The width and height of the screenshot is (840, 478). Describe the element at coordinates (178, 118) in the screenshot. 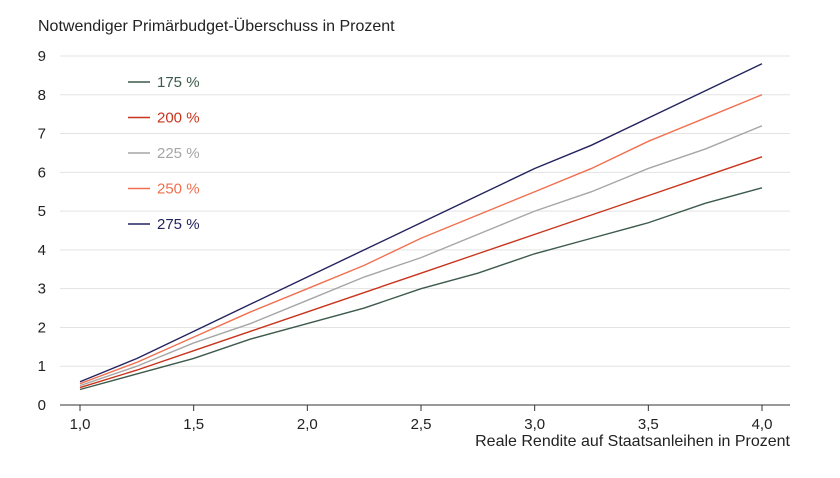

I see `legend-label: 200 %` at that location.